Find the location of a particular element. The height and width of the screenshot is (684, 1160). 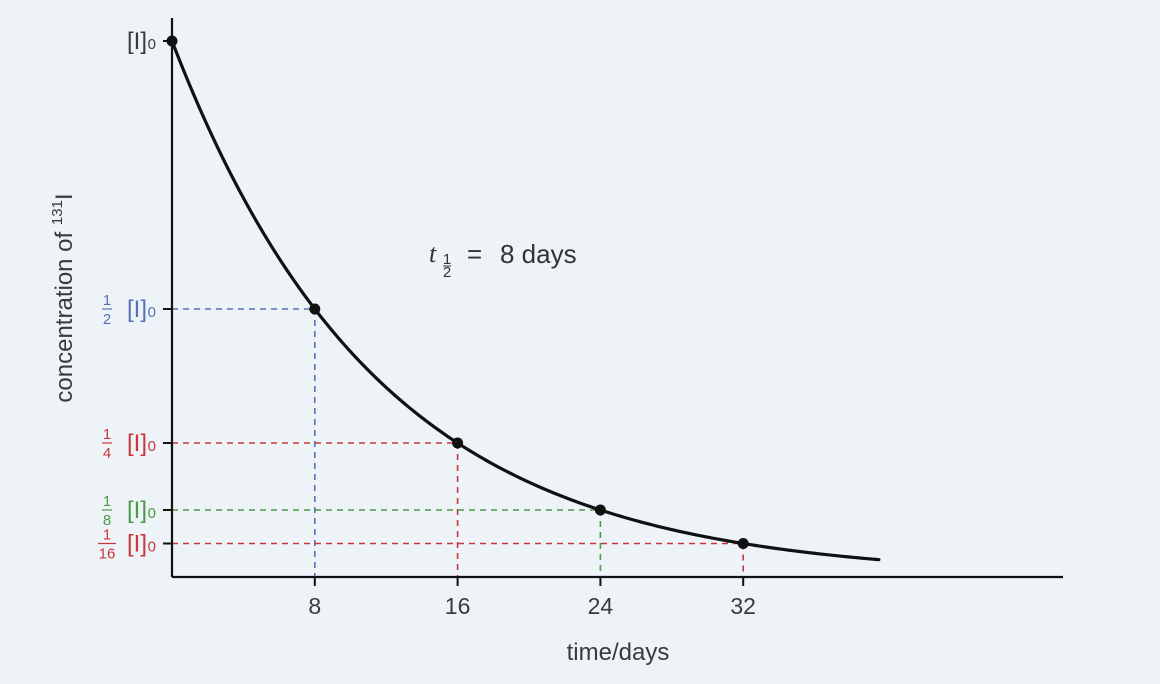

half-life-var: t is located at coordinates (433, 253).